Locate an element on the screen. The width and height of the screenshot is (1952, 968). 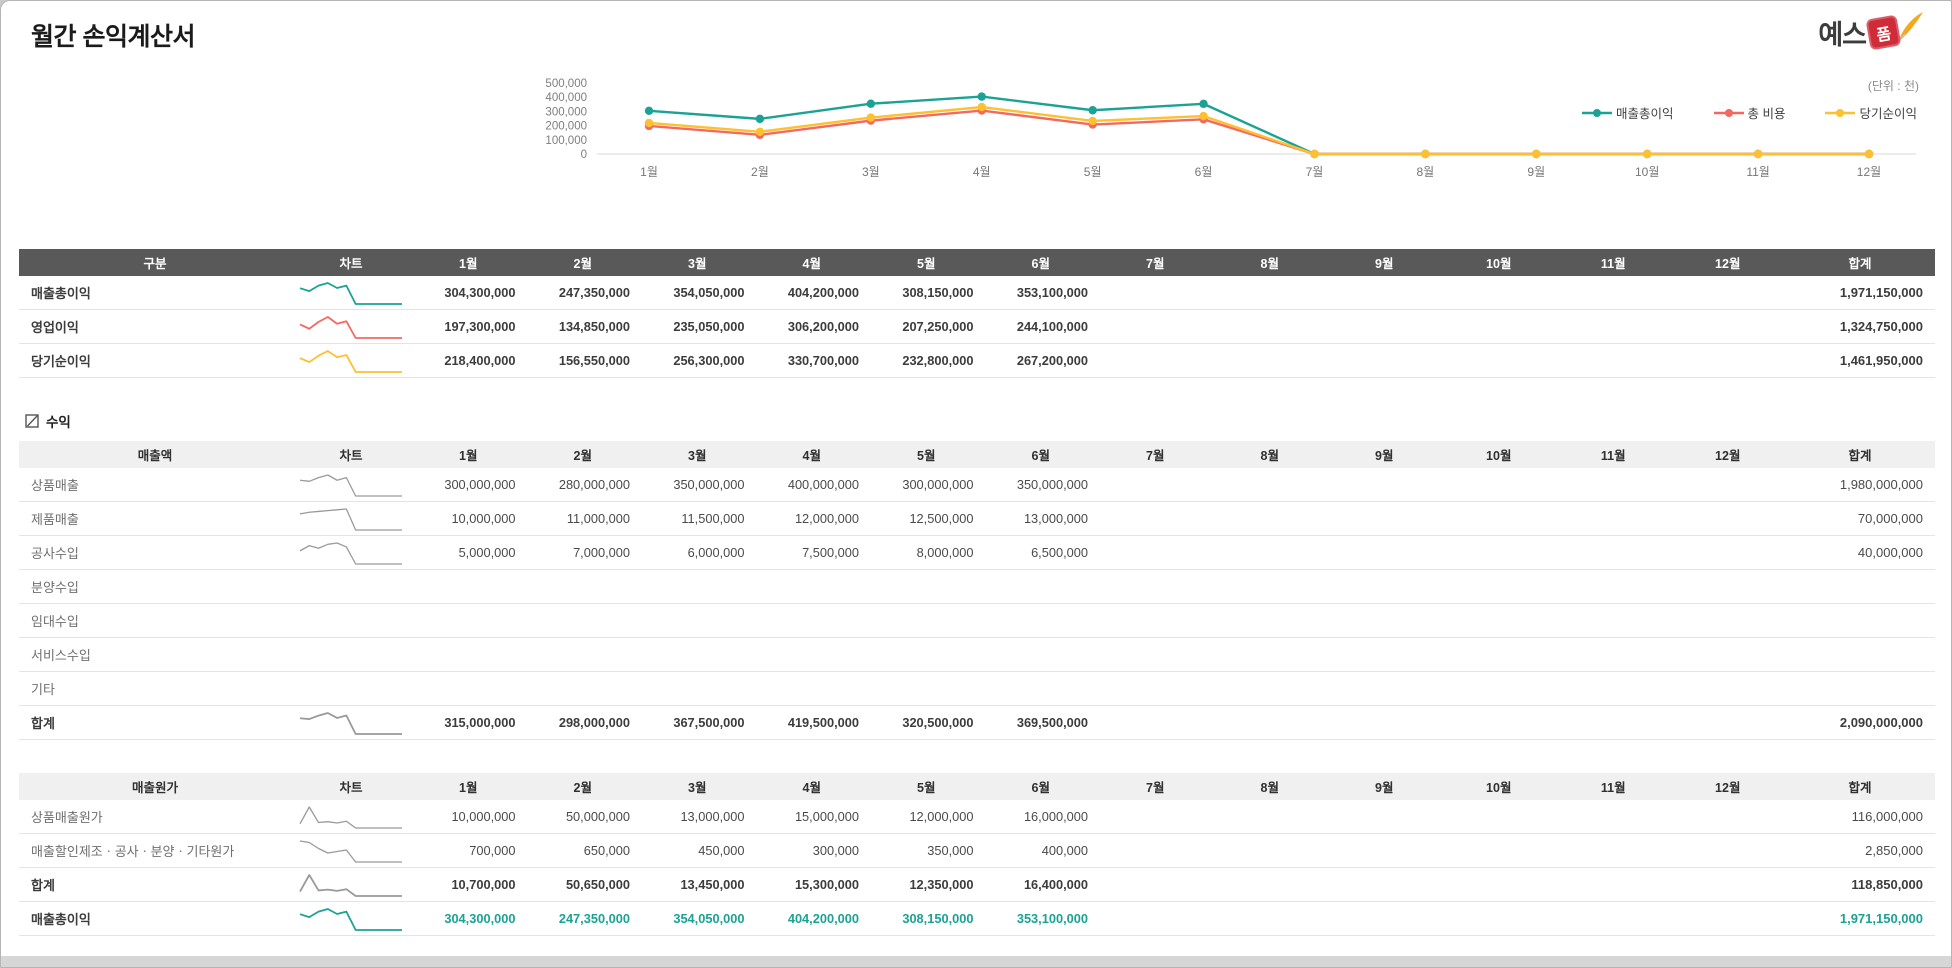
legend-item: 매출총이익 is located at coordinates (1627, 112).